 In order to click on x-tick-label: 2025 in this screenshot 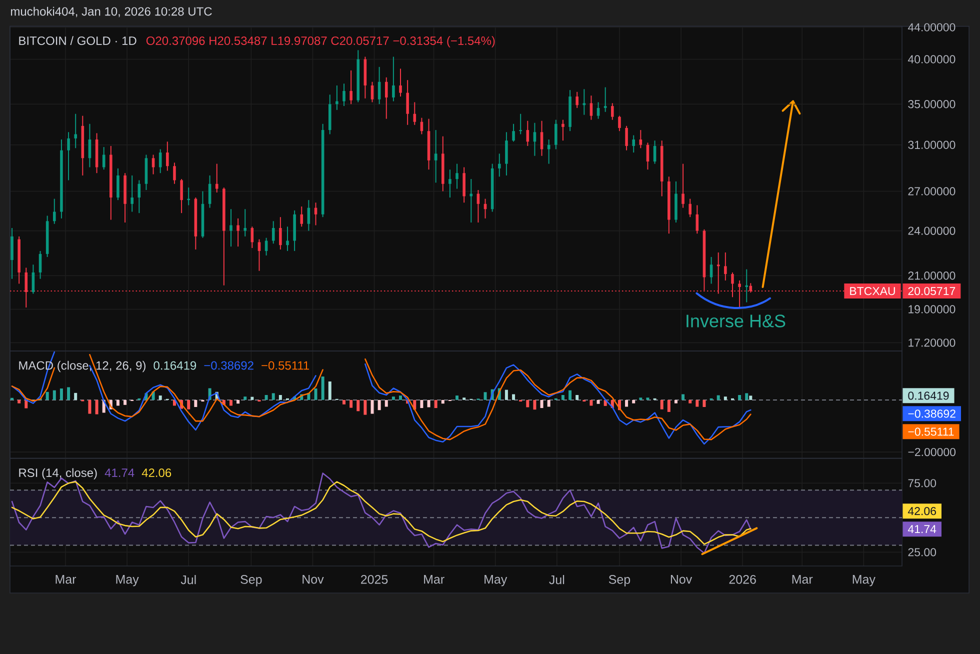, I will do `click(374, 579)`.